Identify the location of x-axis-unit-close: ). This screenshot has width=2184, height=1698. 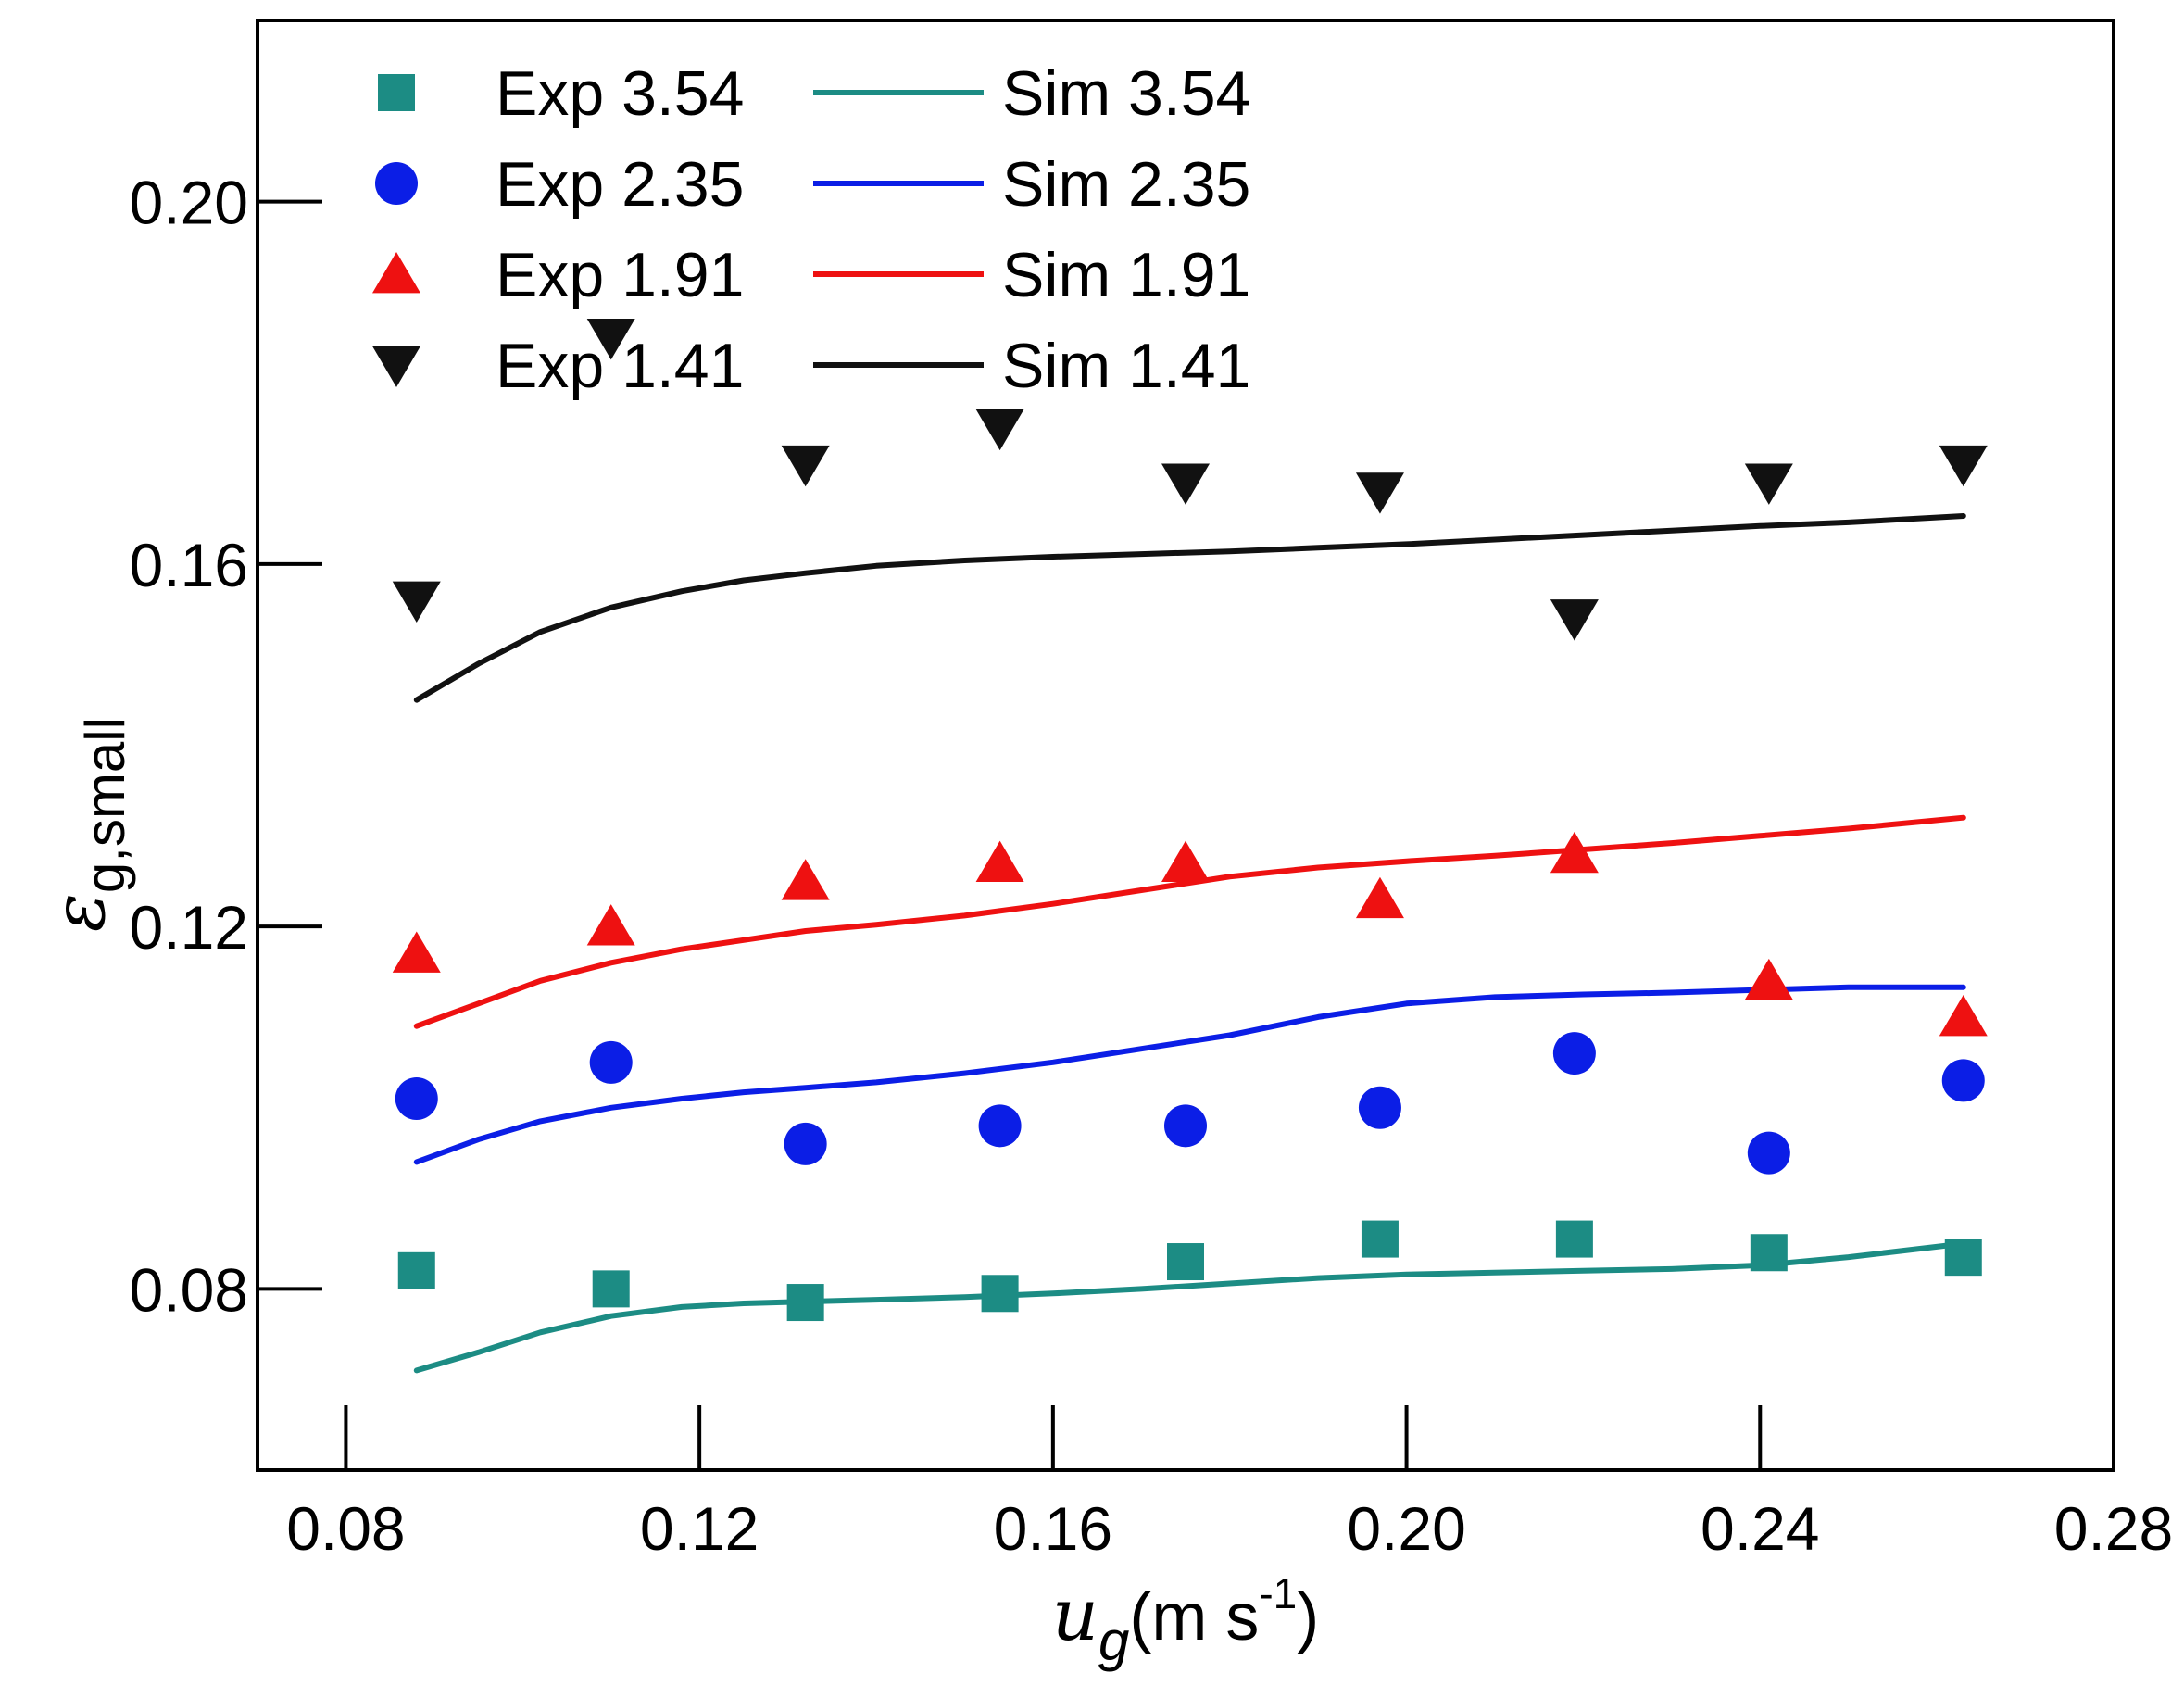
(1308, 1617).